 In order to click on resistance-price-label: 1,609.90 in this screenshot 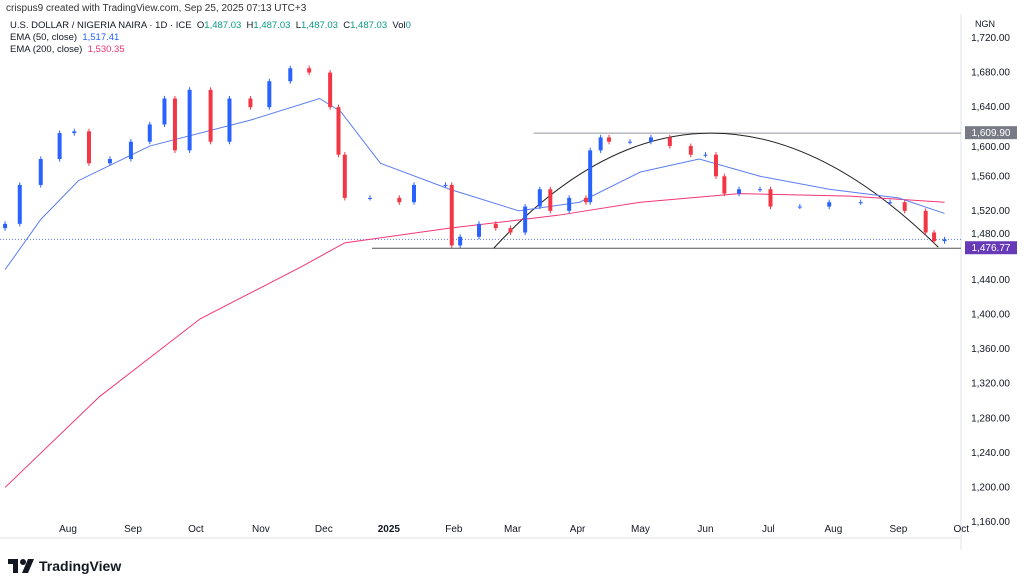, I will do `click(991, 133)`.